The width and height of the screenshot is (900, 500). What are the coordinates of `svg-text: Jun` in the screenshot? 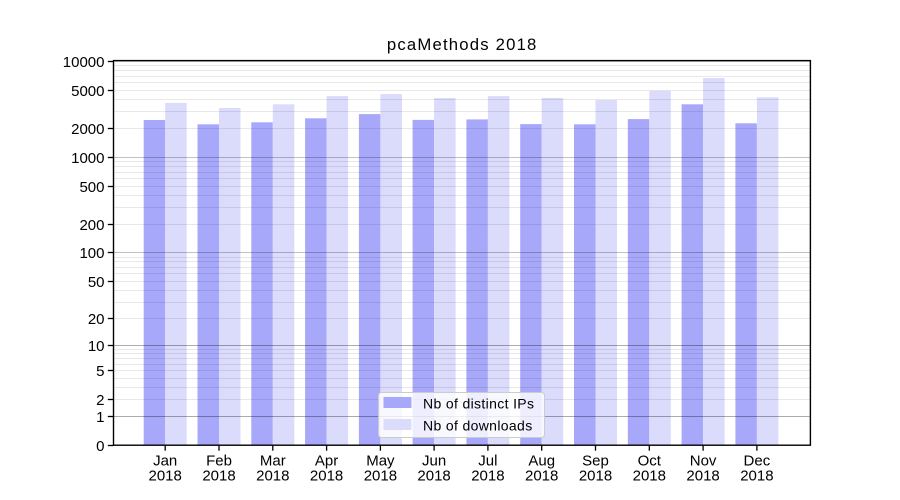 It's located at (434, 460).